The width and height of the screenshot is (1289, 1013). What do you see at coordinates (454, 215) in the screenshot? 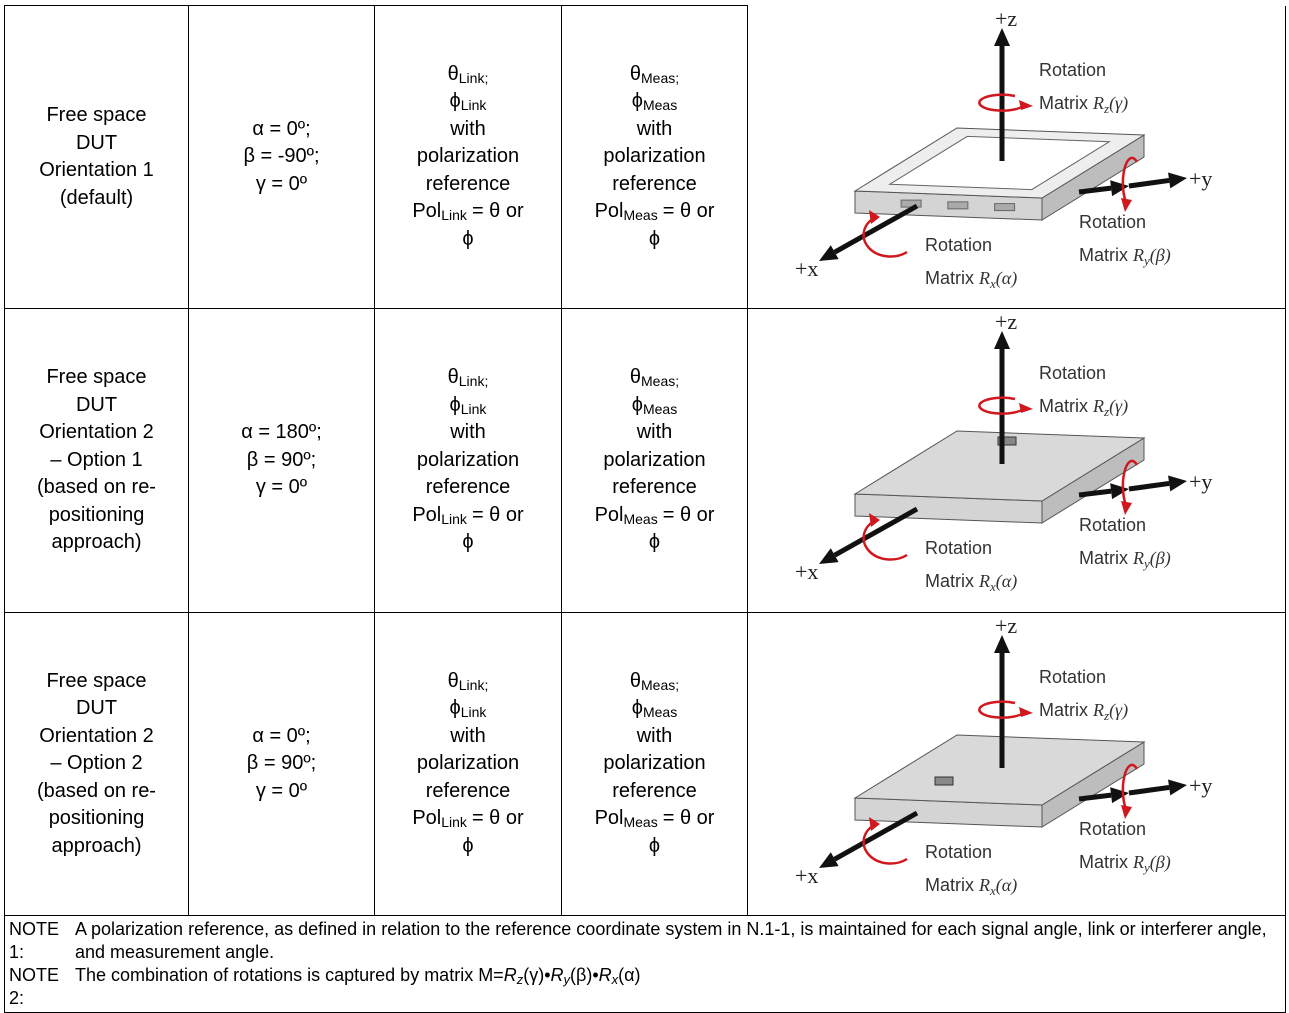
I see `pol-sub: Link` at bounding box center [454, 215].